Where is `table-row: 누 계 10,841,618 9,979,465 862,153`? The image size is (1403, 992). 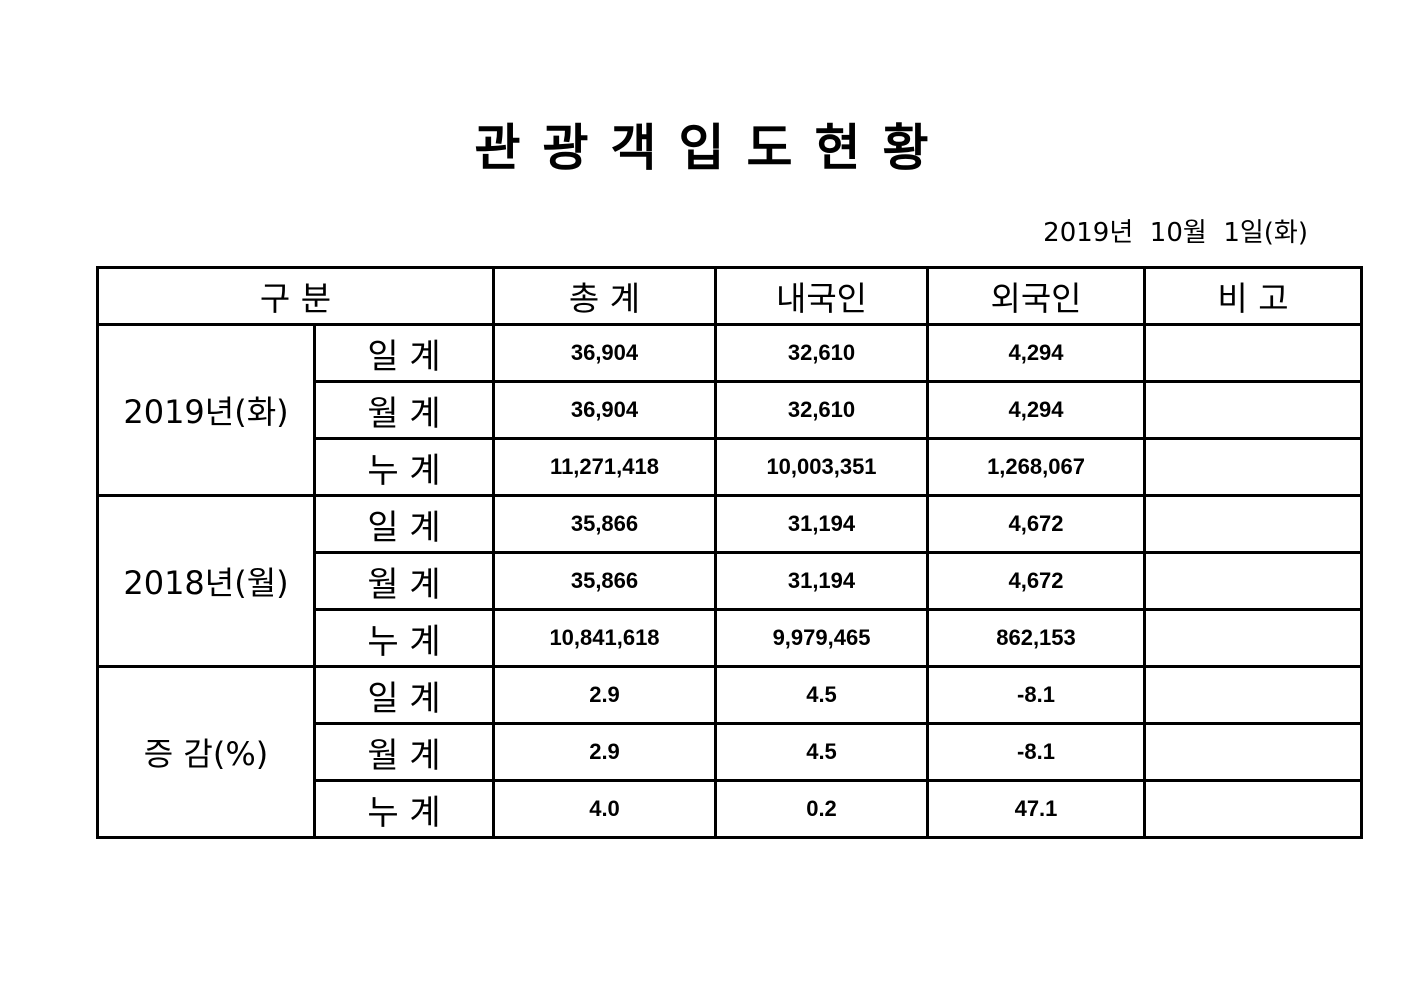 table-row: 누 계 10,841,618 9,979,465 862,153 is located at coordinates (730, 638).